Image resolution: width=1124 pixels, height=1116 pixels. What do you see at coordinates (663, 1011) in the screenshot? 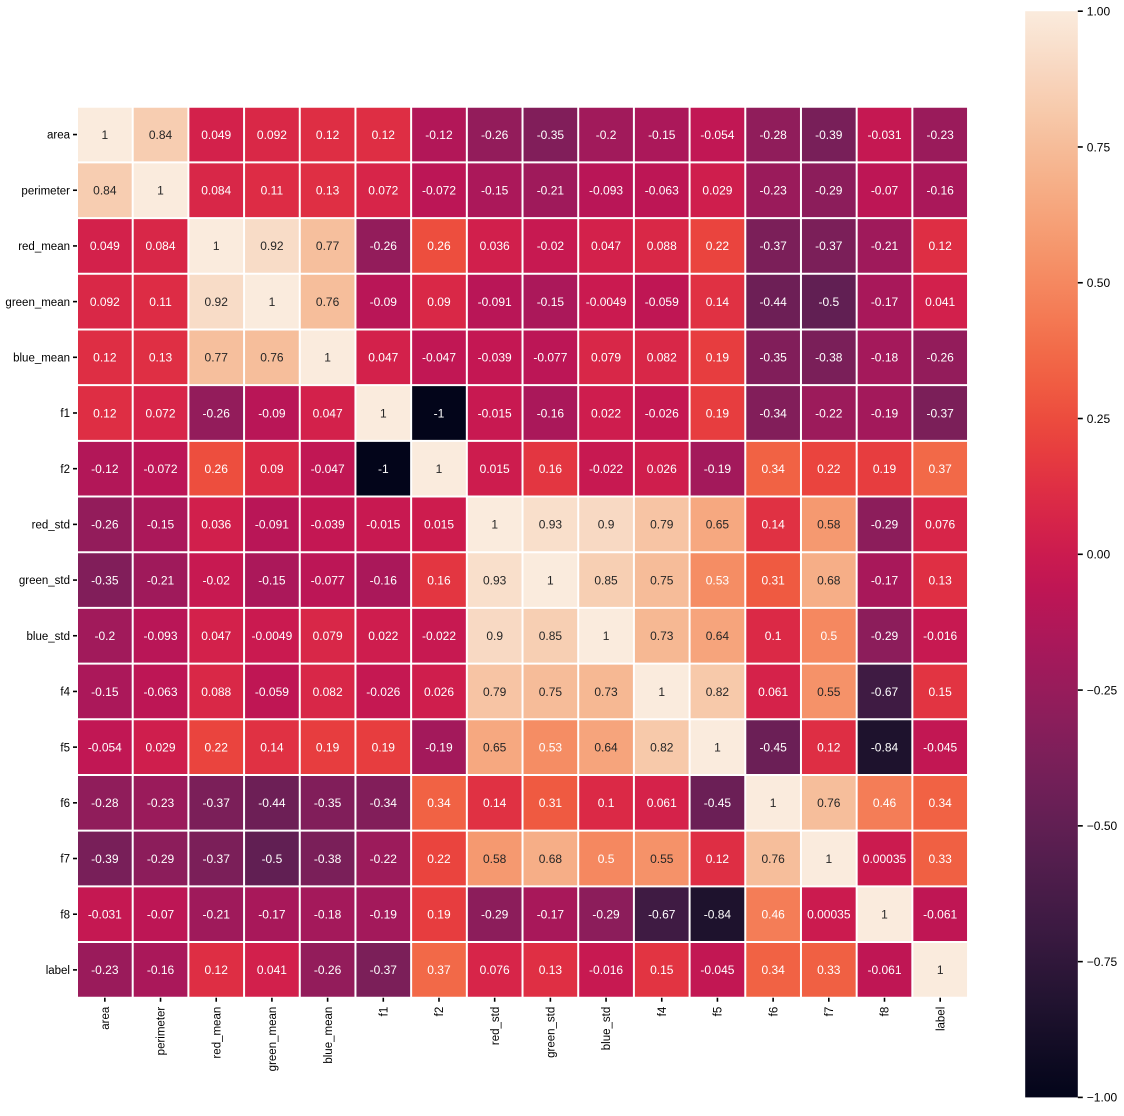
I see `svg-text: f4` at bounding box center [663, 1011].